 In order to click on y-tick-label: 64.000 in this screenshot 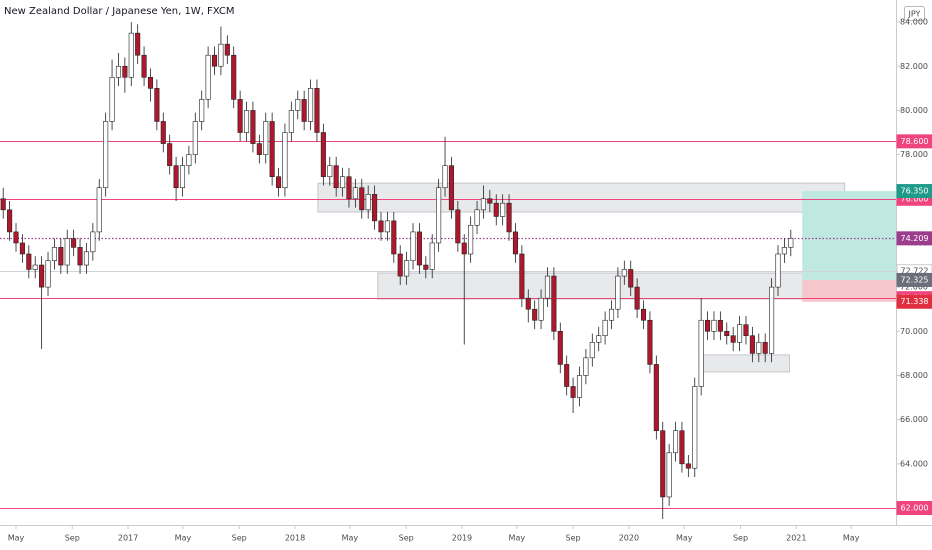, I will do `click(914, 463)`.